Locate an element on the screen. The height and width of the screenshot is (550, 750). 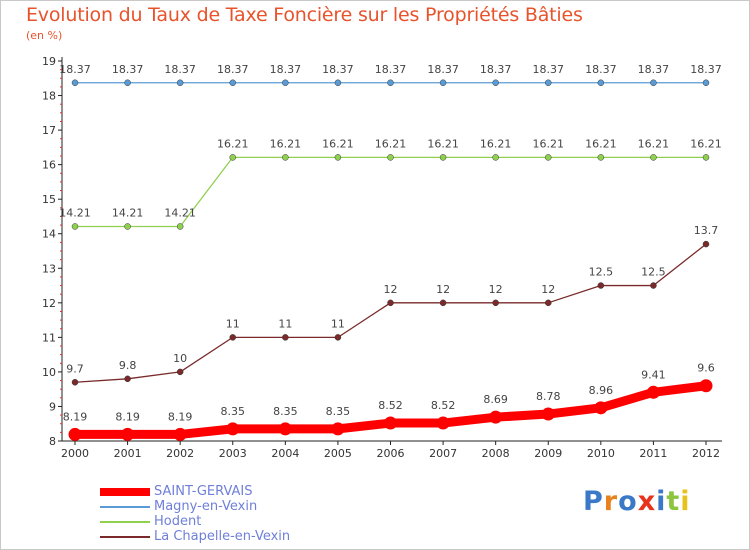
data-label: 9.7 is located at coordinates (75, 368).